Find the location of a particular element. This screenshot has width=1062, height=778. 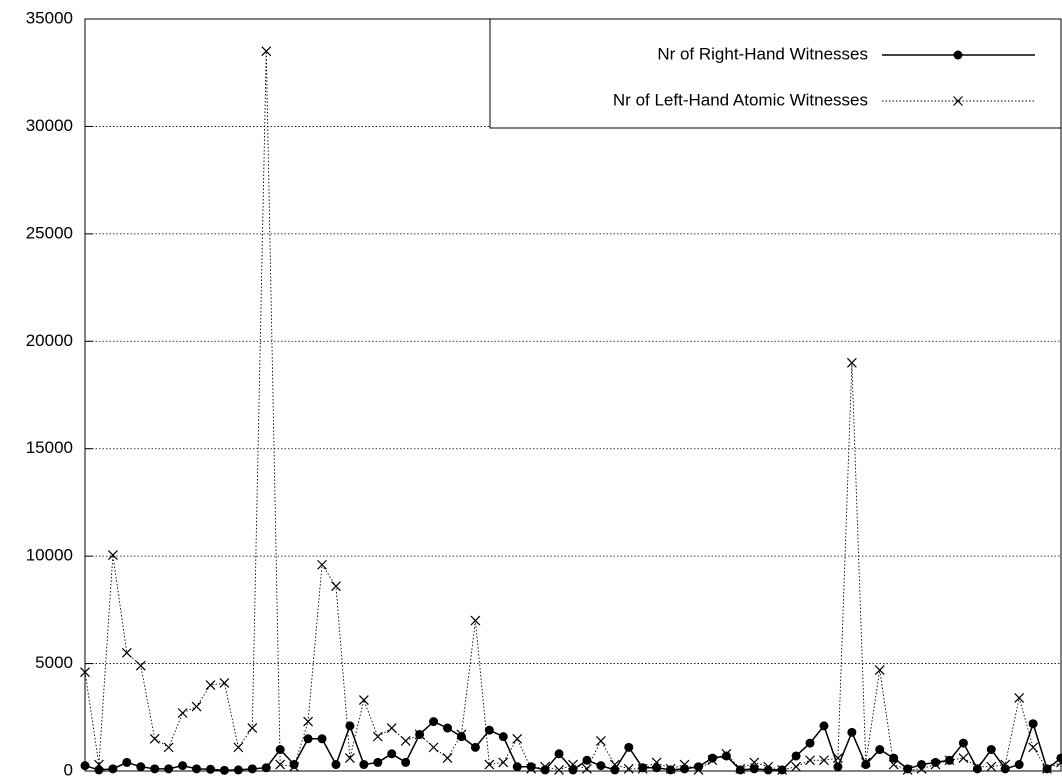

y-tick-label: 15000 is located at coordinates (49, 447).